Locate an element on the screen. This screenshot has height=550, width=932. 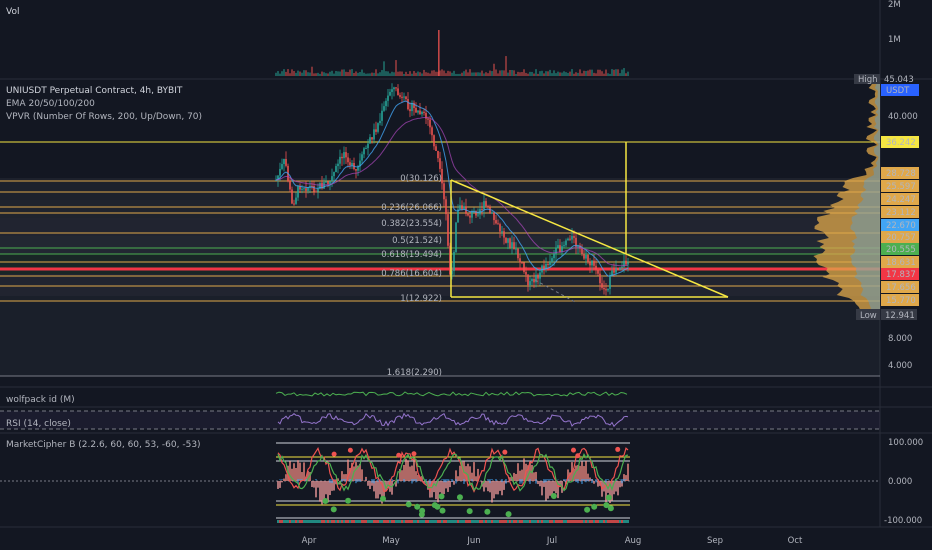
rsi-label: RSI (14, close) is located at coordinates (38, 424).